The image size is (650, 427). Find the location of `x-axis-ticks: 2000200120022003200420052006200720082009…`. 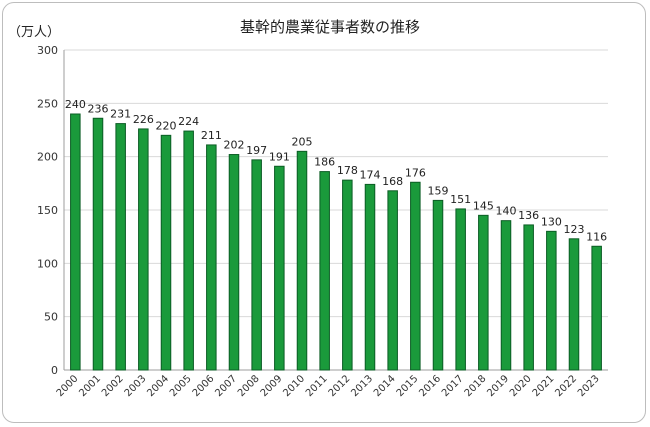

x-axis-ticks: 2000200120022003200420052006200720082009… is located at coordinates (328, 386).